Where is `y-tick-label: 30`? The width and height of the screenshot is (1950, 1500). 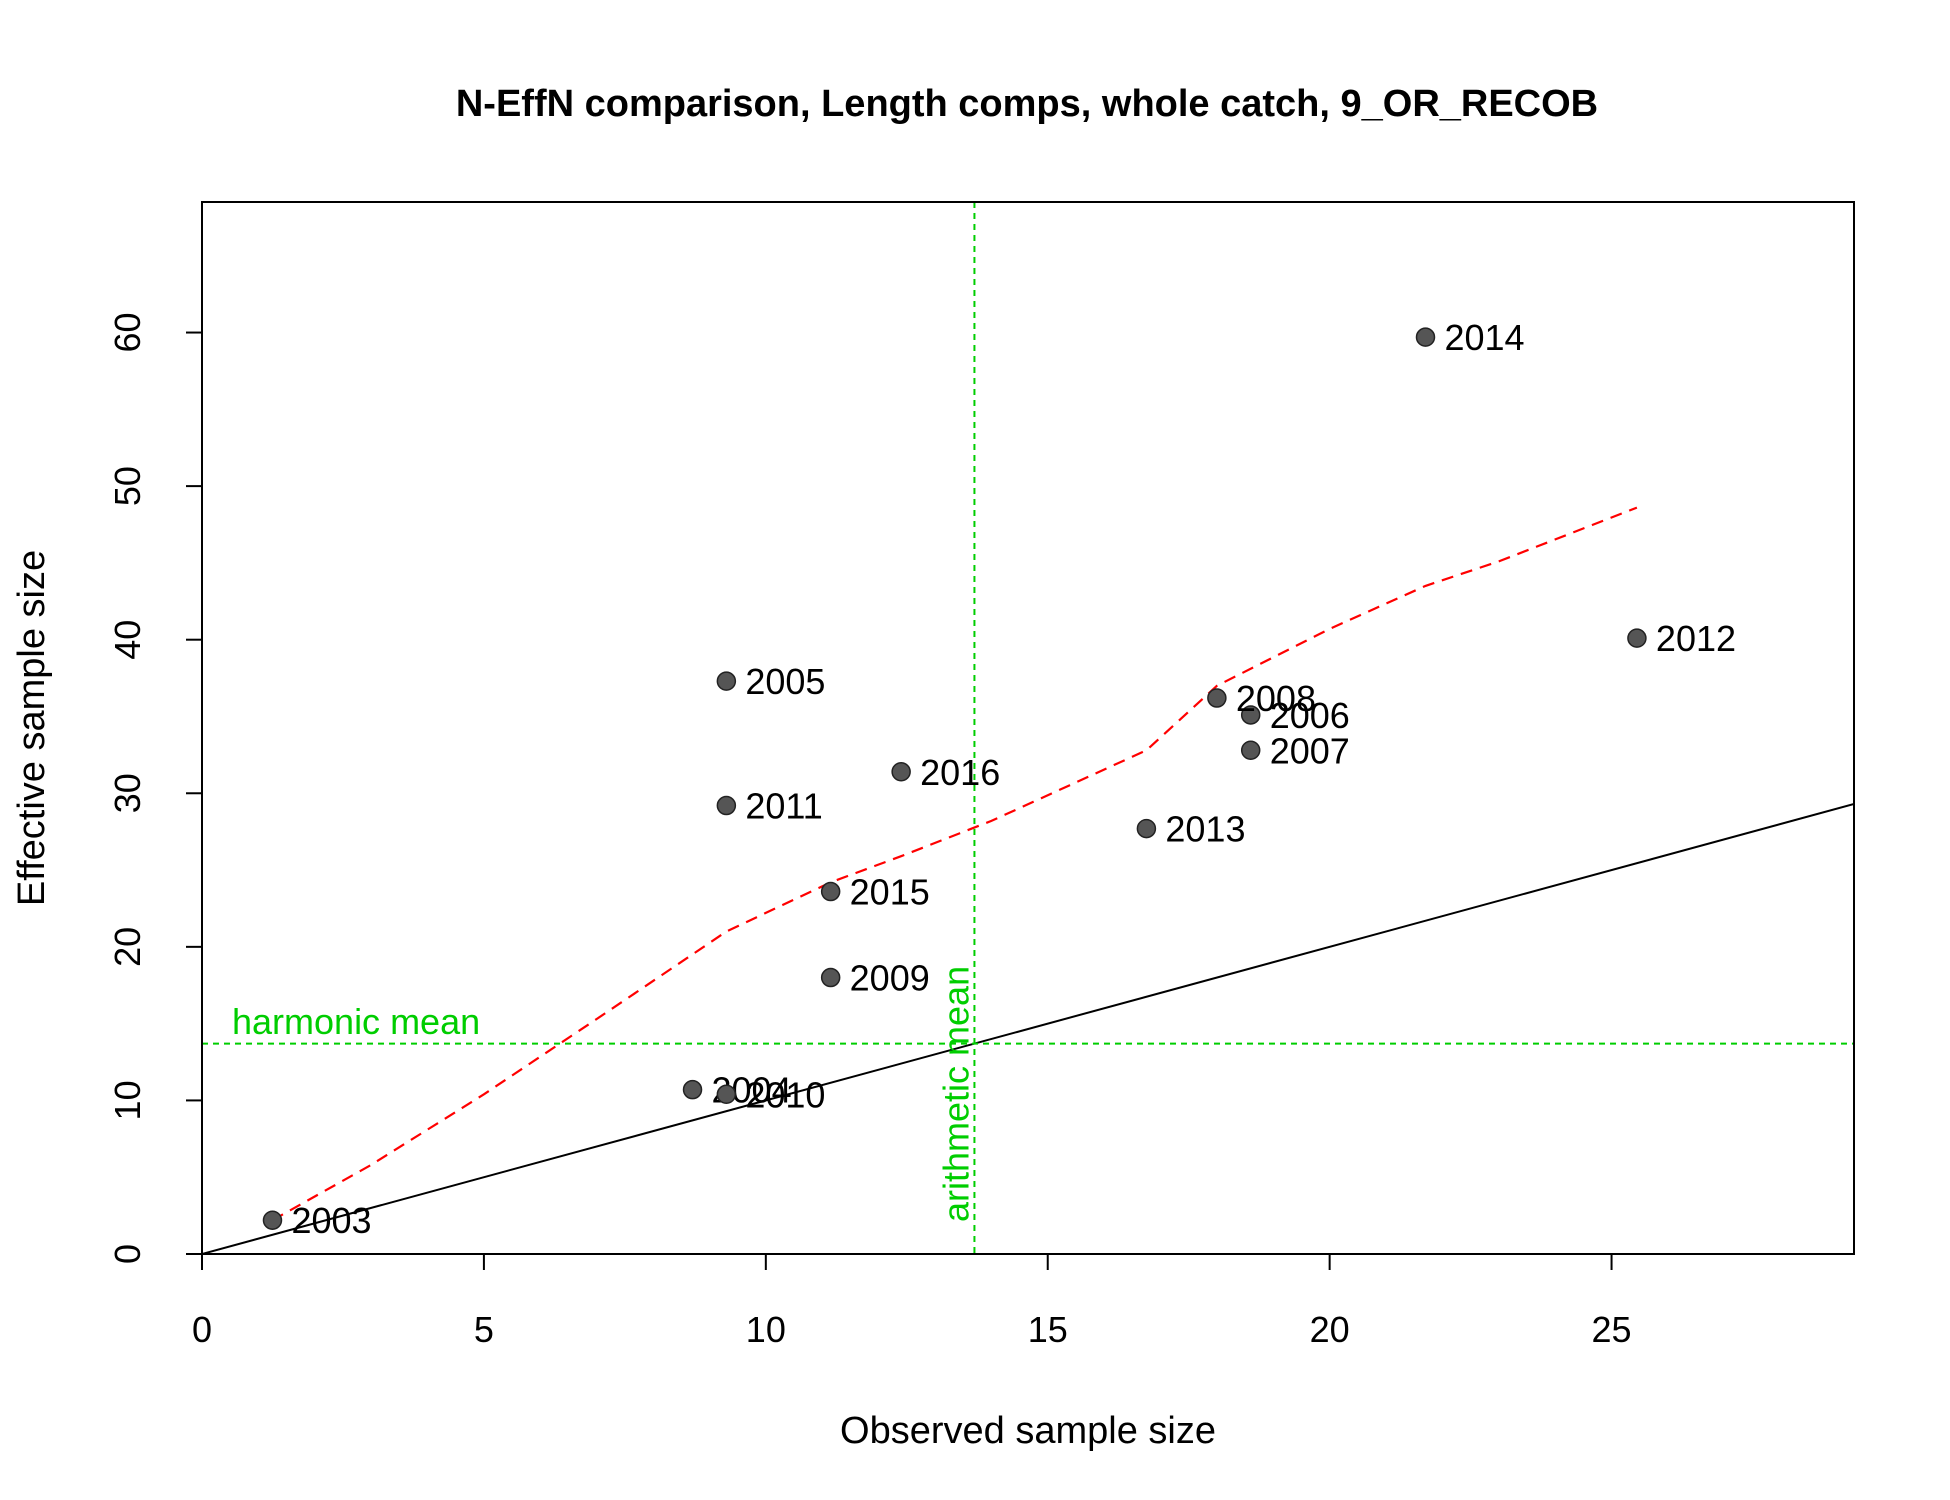 y-tick-label: 30 is located at coordinates (127, 793).